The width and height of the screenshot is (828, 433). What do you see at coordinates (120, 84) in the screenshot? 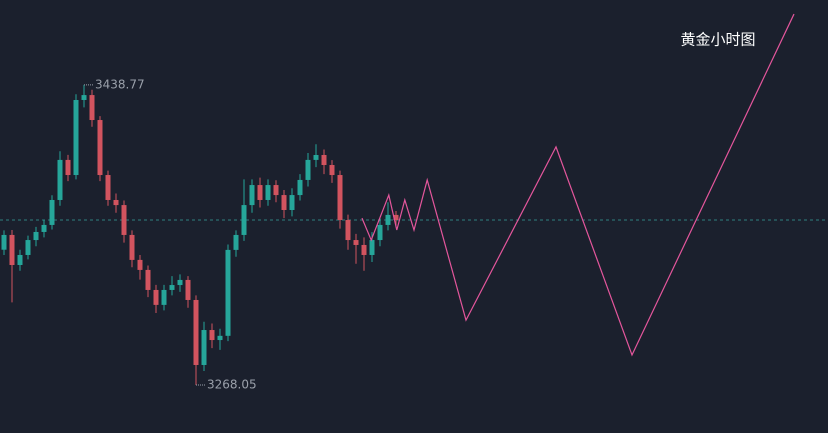
I see `high-label: 3438.77` at bounding box center [120, 84].